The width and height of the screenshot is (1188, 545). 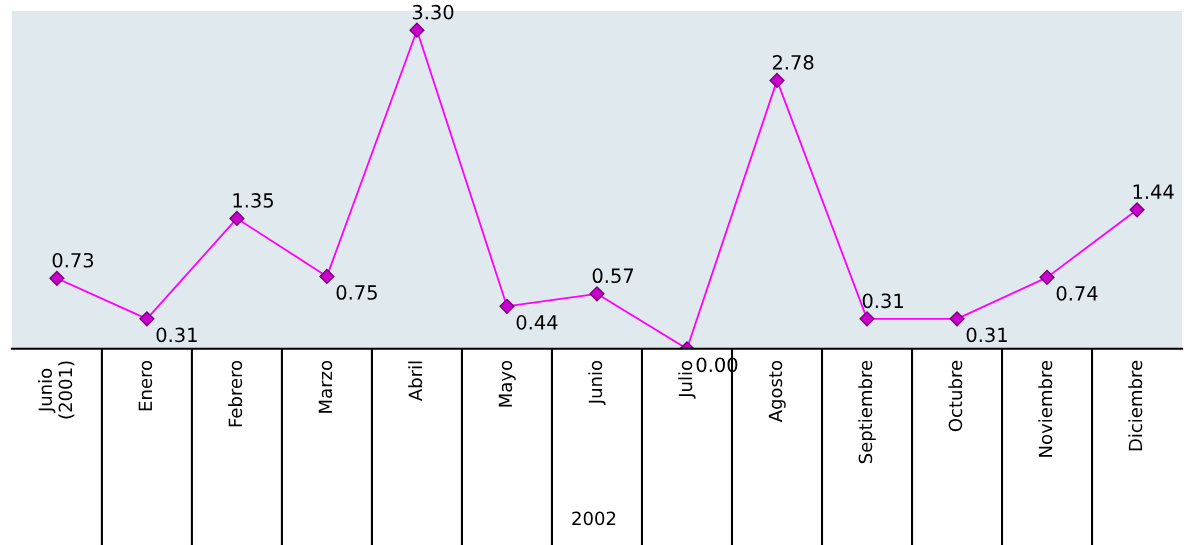 I want to click on data-label: 0.74, so click(x=1077, y=293).